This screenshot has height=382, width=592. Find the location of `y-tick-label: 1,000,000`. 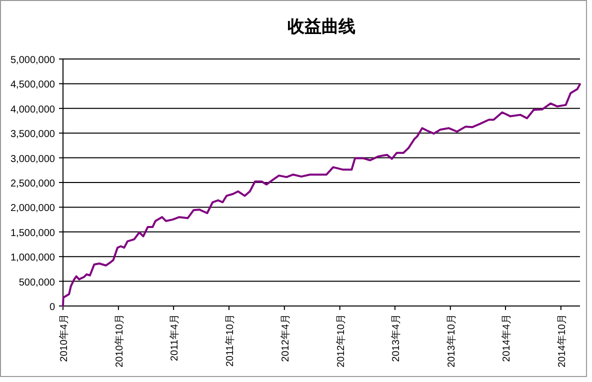

y-tick-label: 1,000,000 is located at coordinates (33, 258).